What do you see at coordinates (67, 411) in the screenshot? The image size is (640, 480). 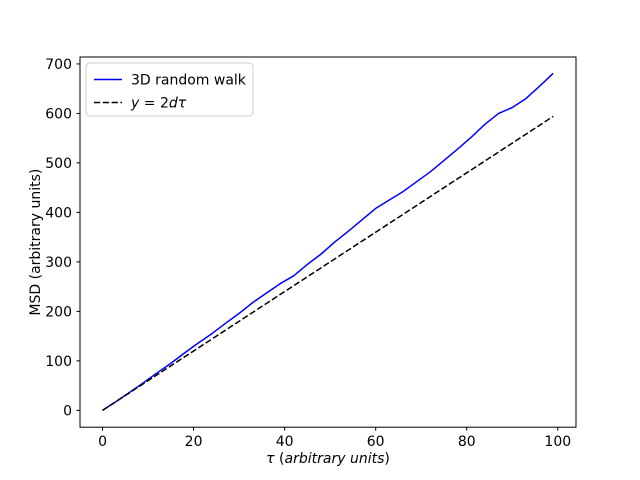 I see `y-tick-label: 0` at bounding box center [67, 411].